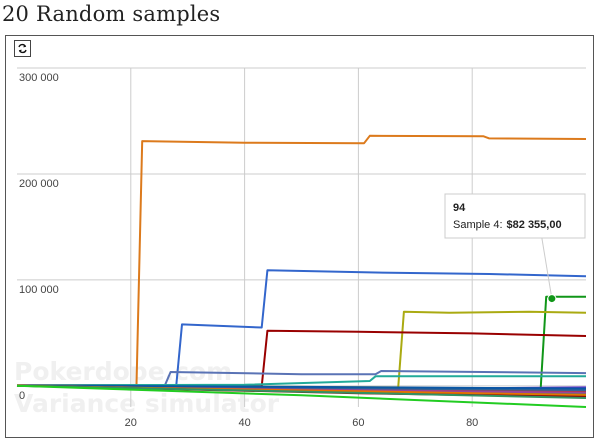  What do you see at coordinates (39, 290) in the screenshot?
I see `y-tick-label: 100 000` at bounding box center [39, 290].